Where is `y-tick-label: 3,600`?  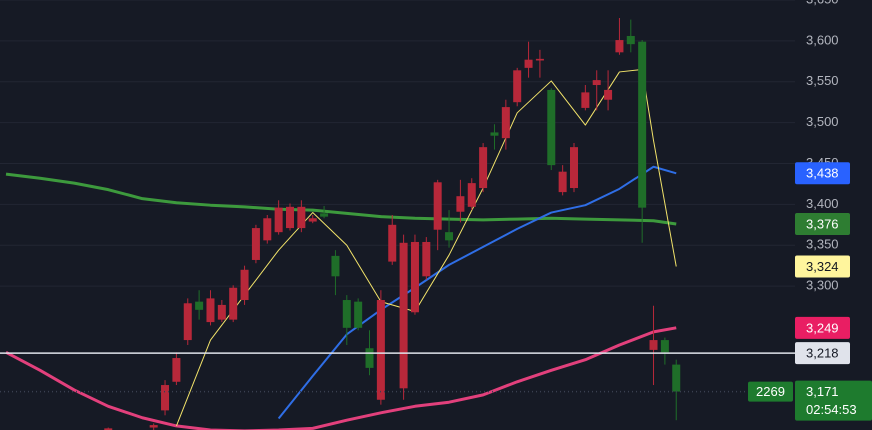 y-tick-label: 3,600 is located at coordinates (822, 39).